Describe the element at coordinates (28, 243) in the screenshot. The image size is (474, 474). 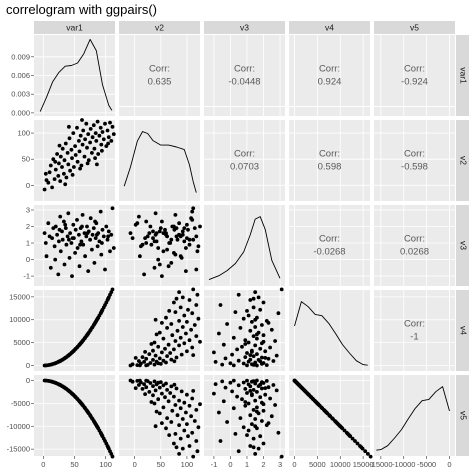
I see `y-axis-tick-label: 1` at that location.